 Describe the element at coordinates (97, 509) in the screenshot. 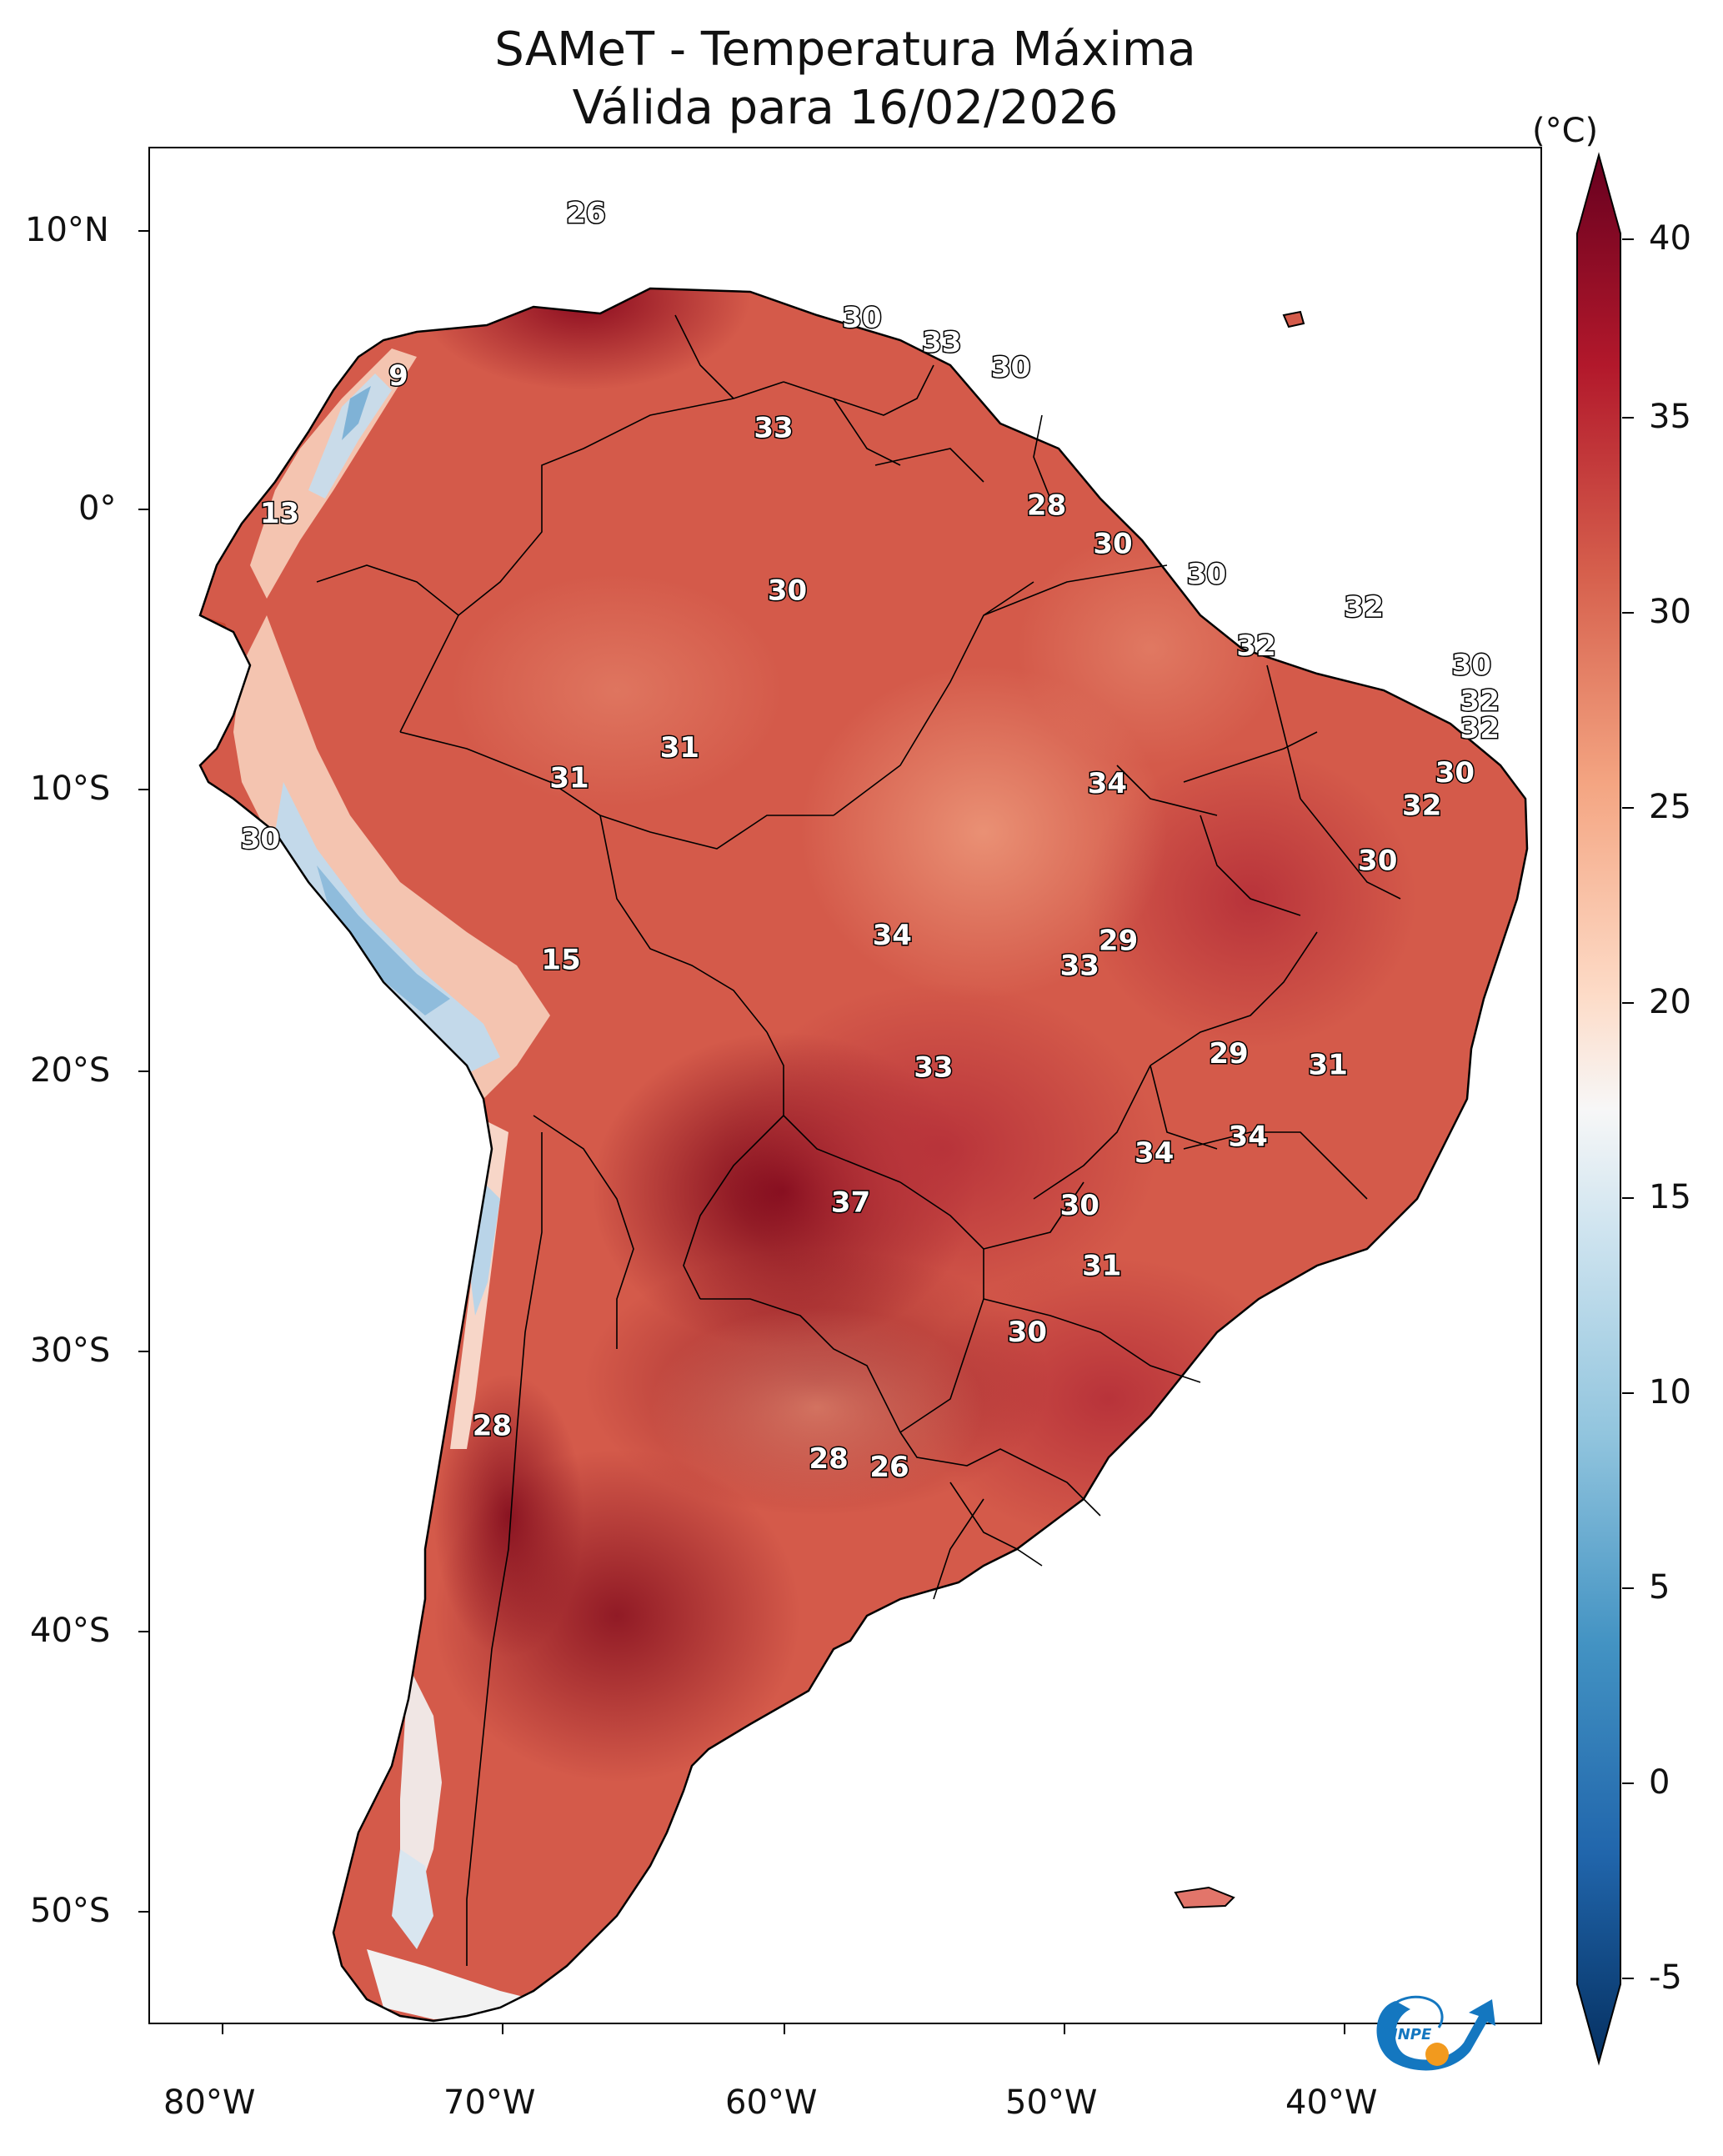

I see `lat-label-0: 0°` at that location.